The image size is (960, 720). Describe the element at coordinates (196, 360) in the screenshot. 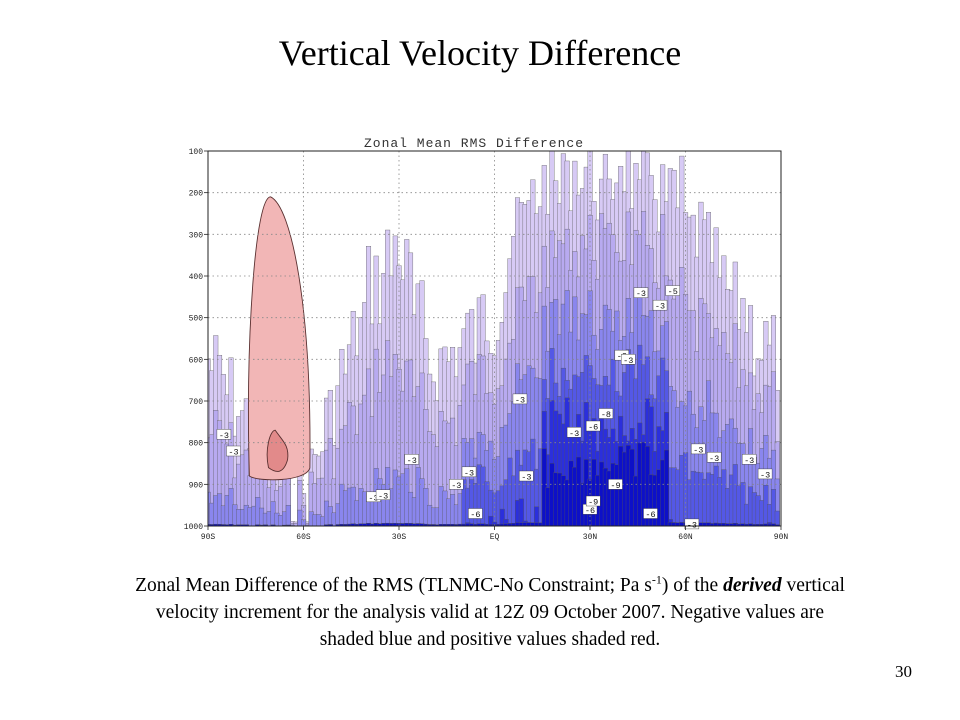

I see `y-tick-label: 600` at that location.